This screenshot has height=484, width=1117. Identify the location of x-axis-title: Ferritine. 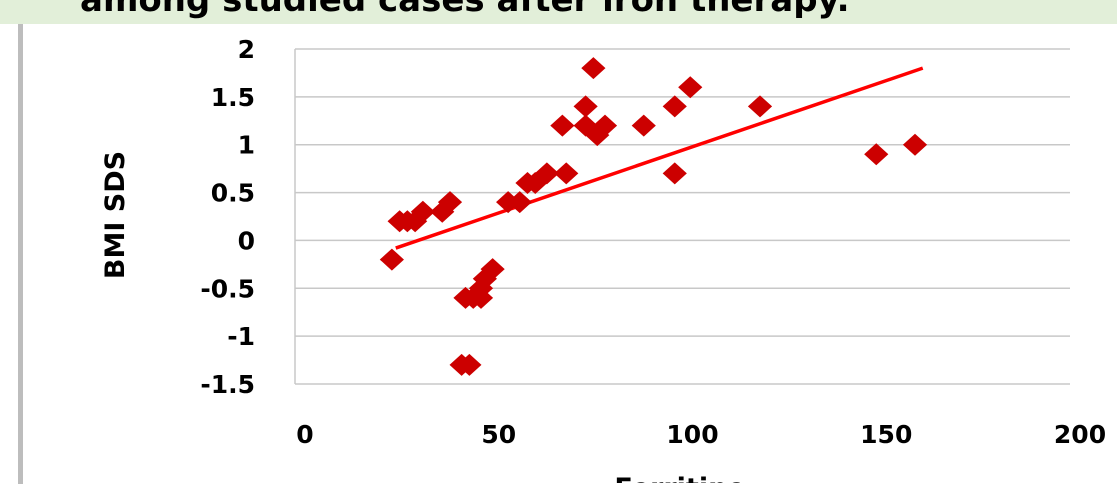
(679, 478).